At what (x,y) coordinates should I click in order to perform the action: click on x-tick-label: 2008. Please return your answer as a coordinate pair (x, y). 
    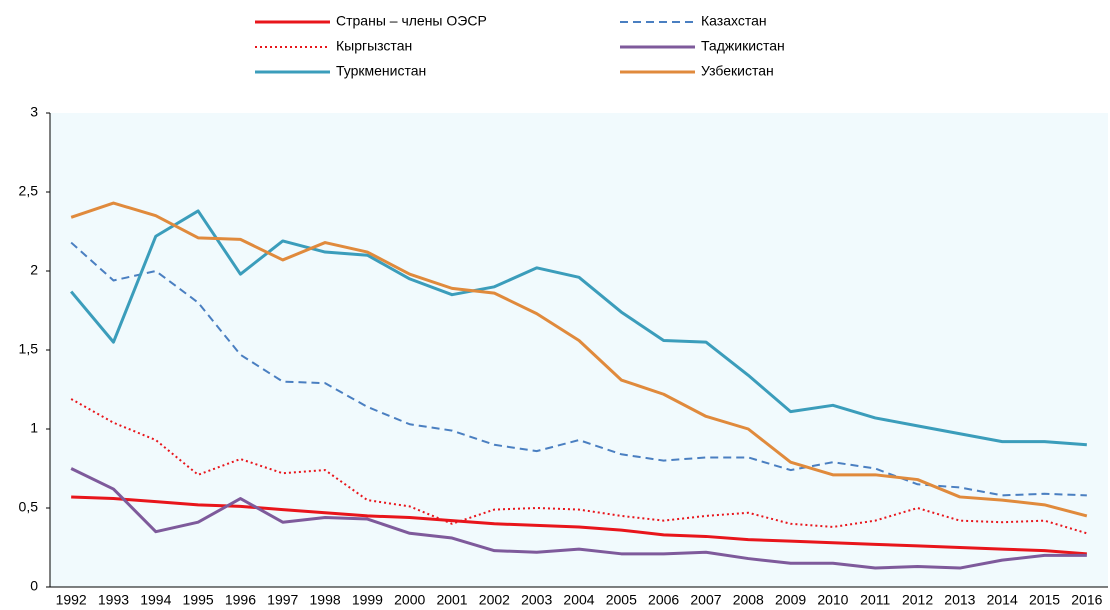
    Looking at the image, I should click on (748, 600).